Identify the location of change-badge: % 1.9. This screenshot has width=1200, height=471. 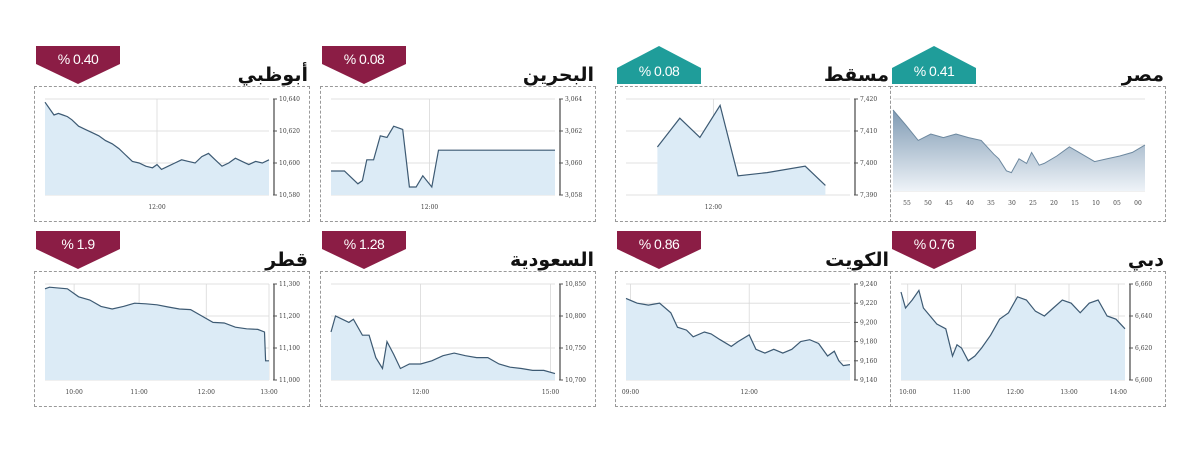
(78, 250).